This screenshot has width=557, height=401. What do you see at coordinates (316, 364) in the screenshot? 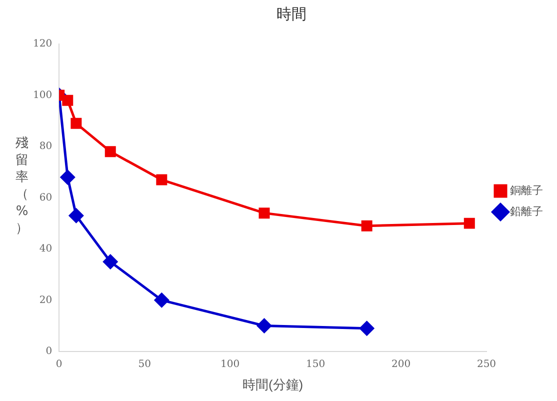
I see `x-tick-label: 150` at bounding box center [316, 364].